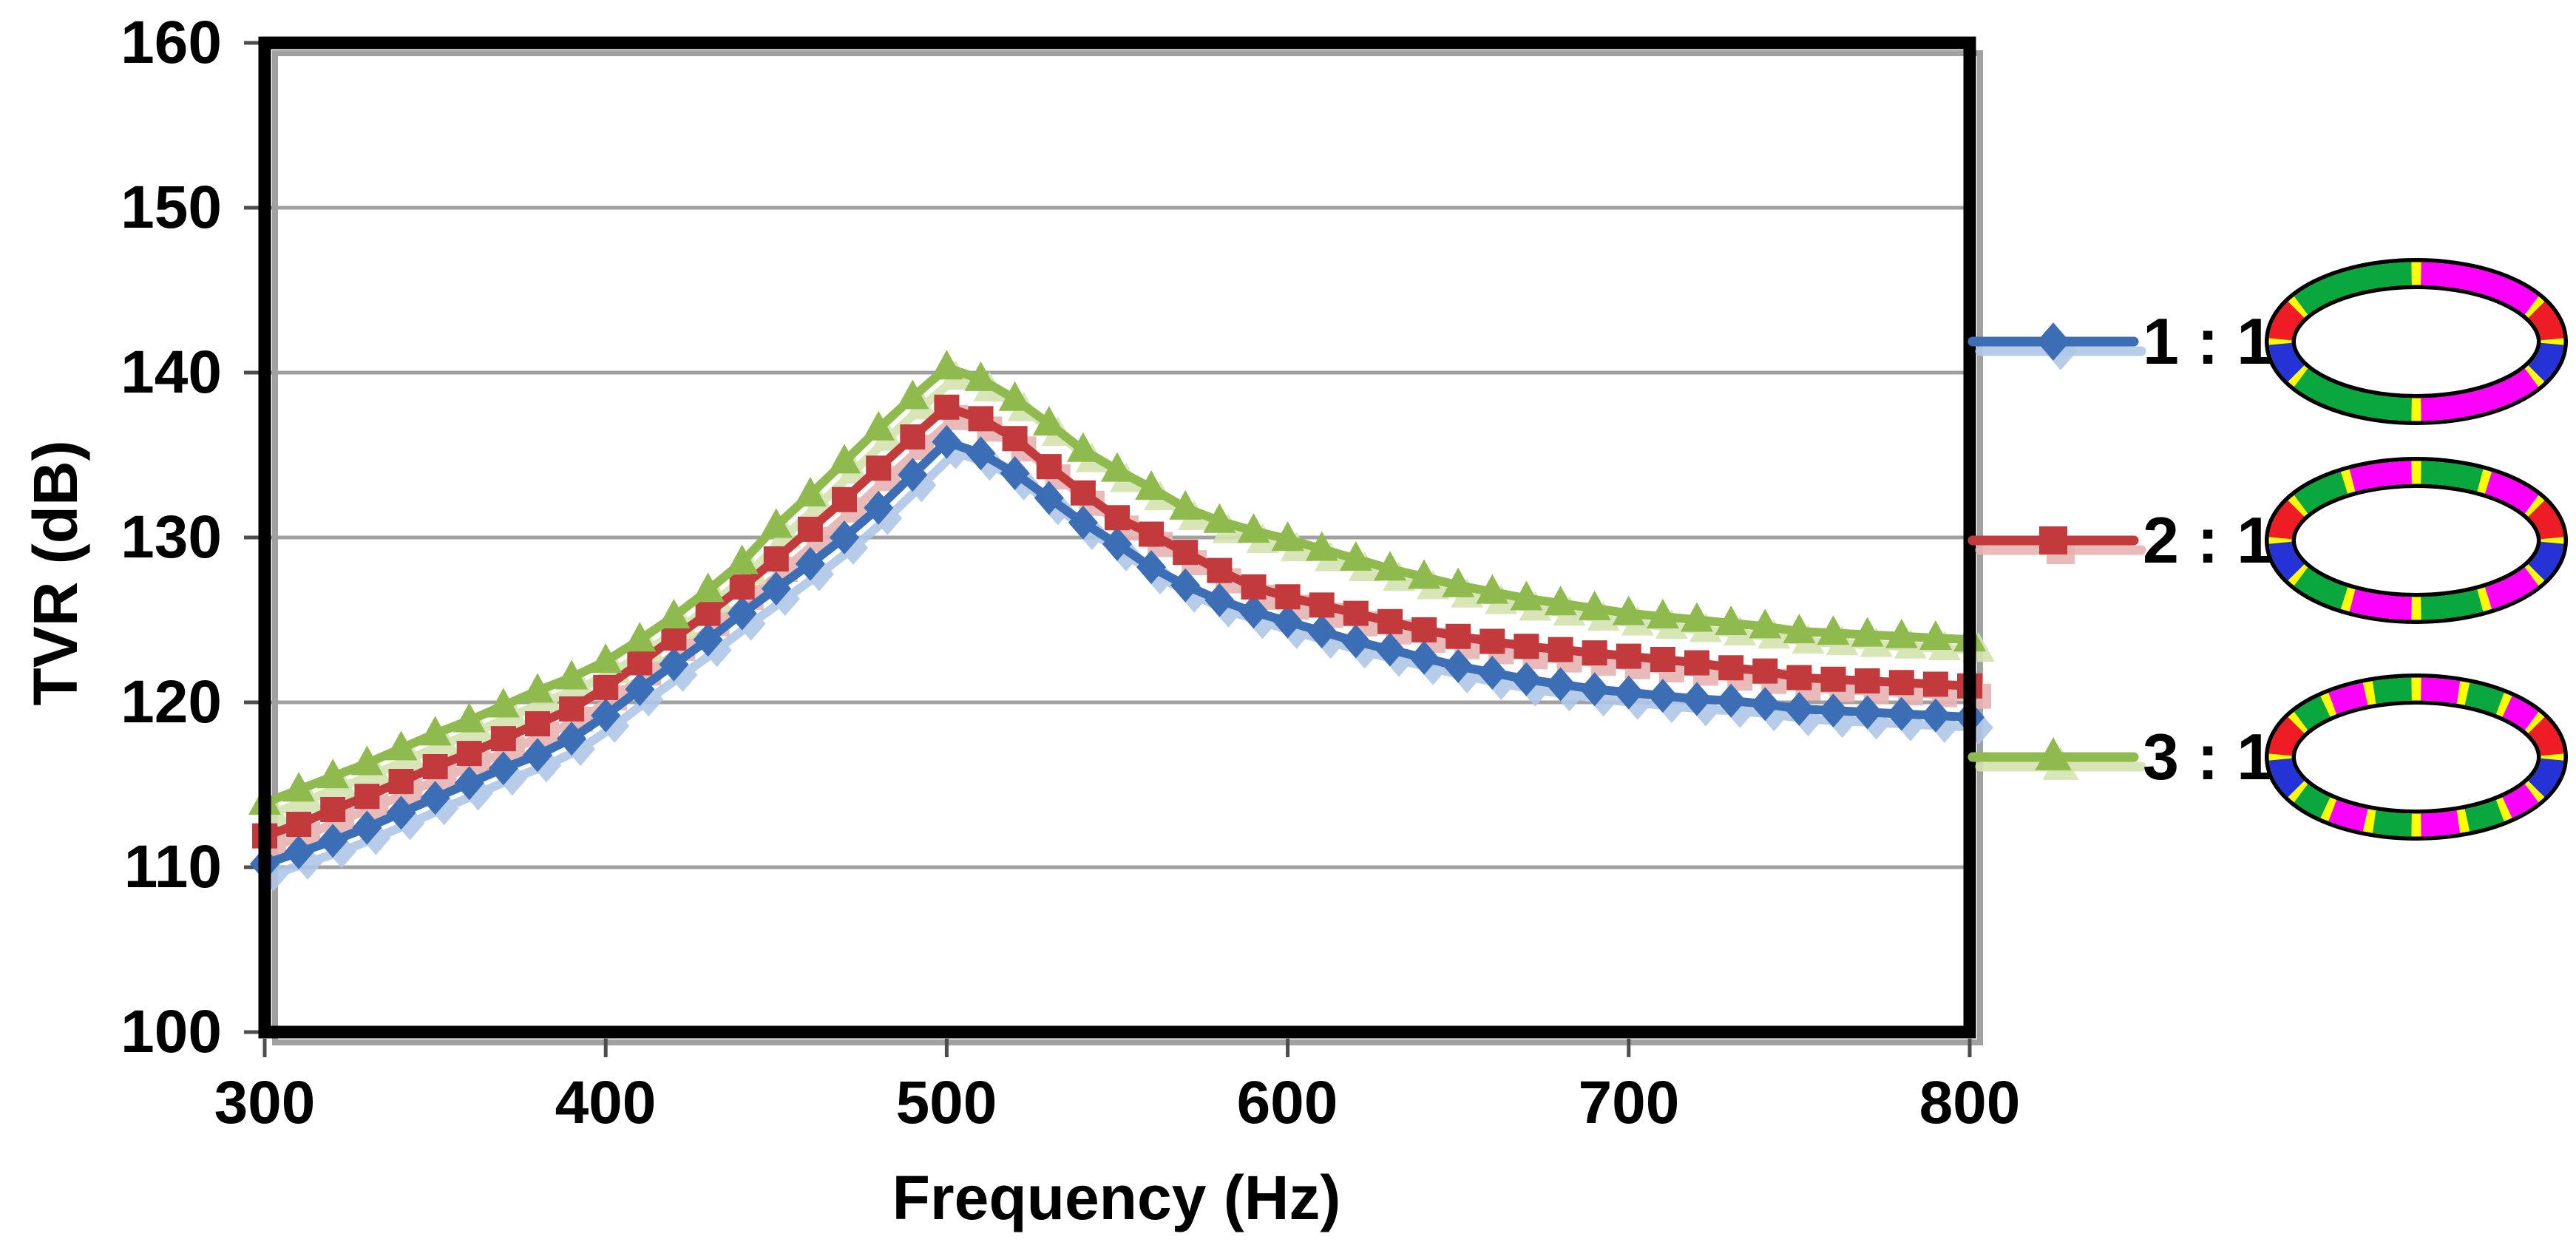  What do you see at coordinates (171, 537) in the screenshot?
I see `y-tick-label-130: 130` at bounding box center [171, 537].